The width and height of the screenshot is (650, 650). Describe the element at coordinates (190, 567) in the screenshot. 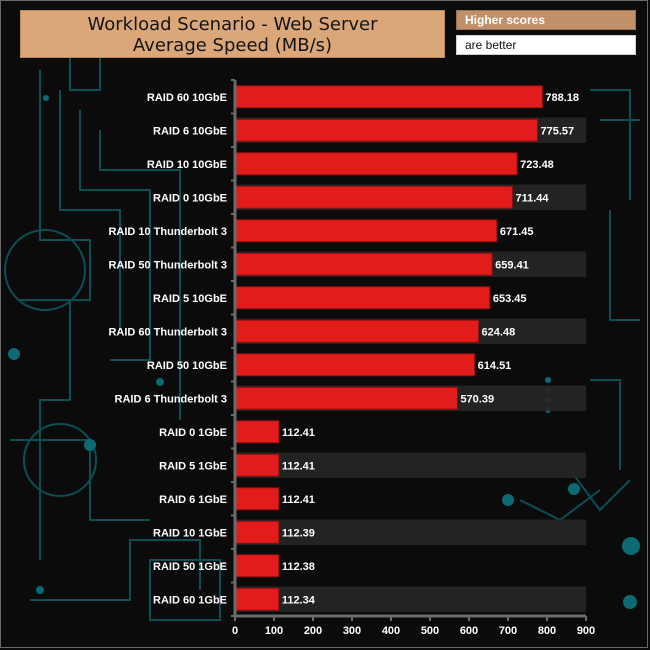

I see `category-label: RAID 50 1GbE` at that location.